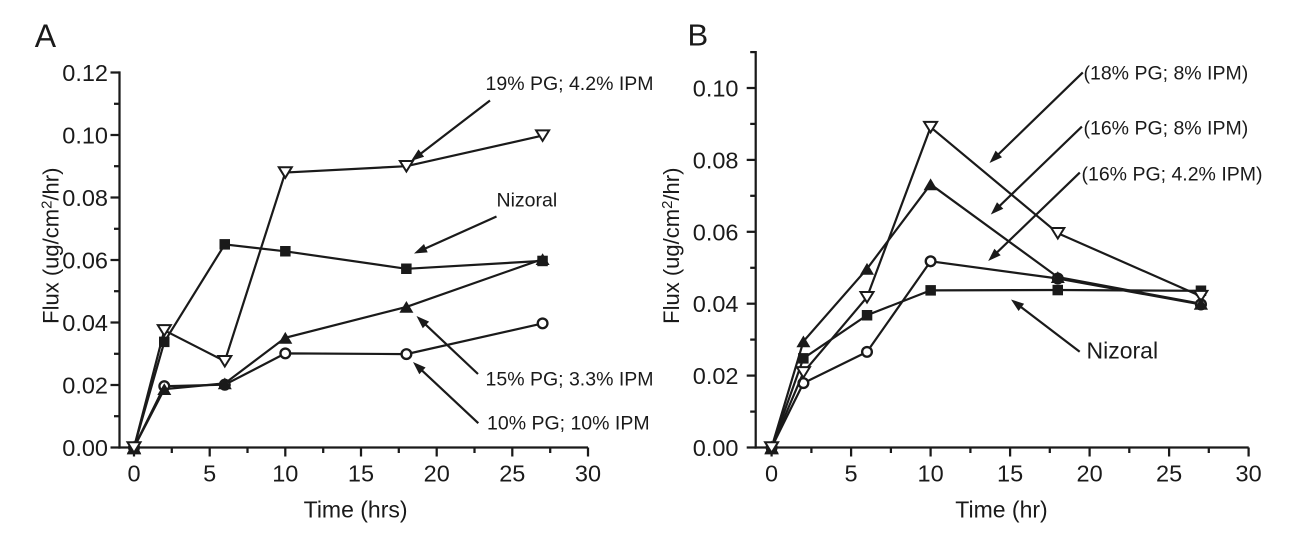 The width and height of the screenshot is (1300, 540). Describe the element at coordinates (1166, 129) in the screenshot. I see `svg-text: (16% PG; 8% IPM)` at that location.